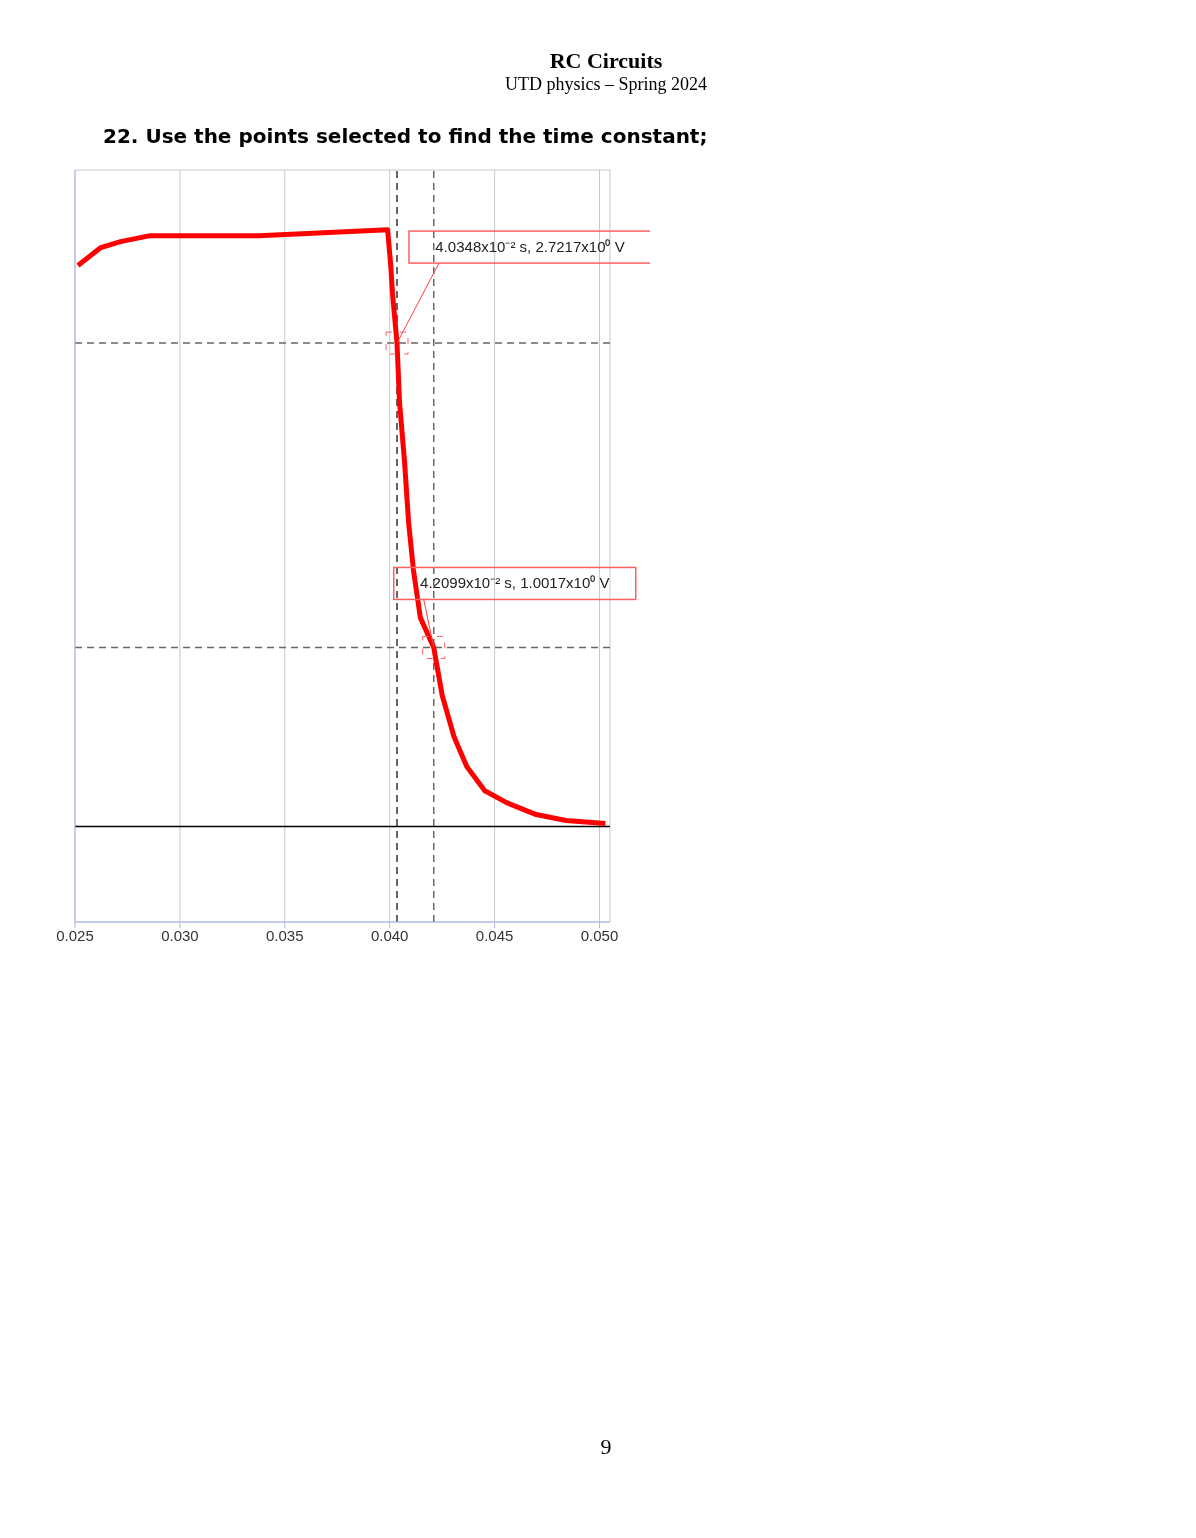  What do you see at coordinates (389, 935) in the screenshot?
I see `x-tick-label: 0.040` at bounding box center [389, 935].